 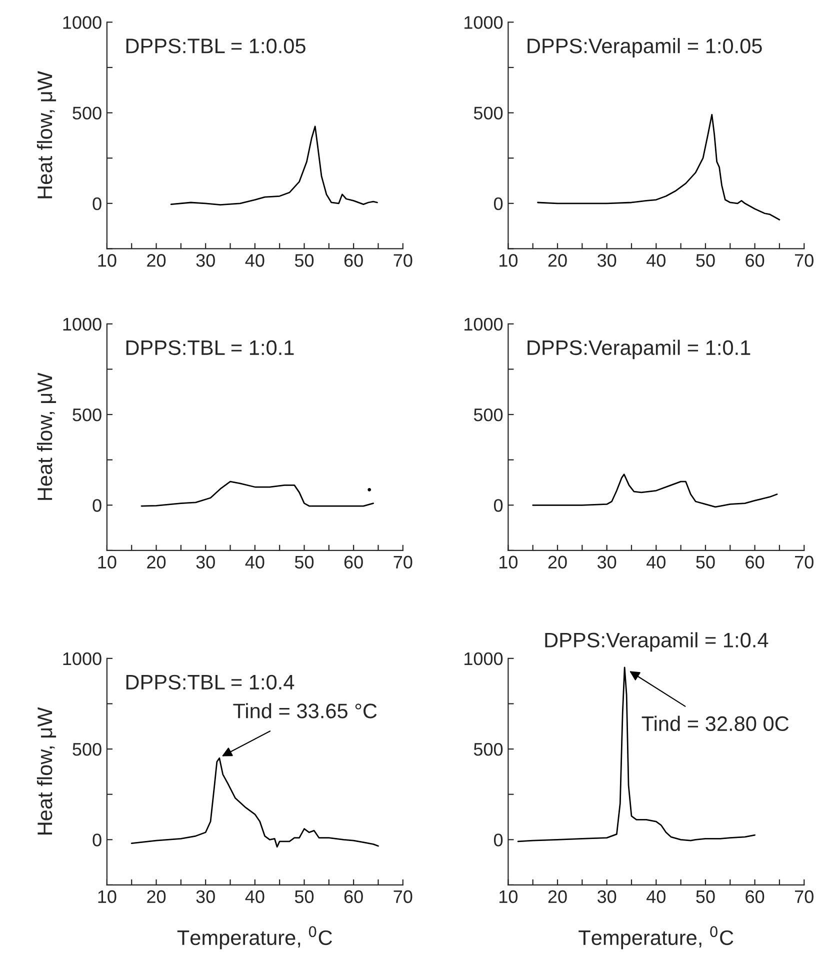 I want to click on annotation: Tind = 33.65 °C, so click(x=305, y=710).